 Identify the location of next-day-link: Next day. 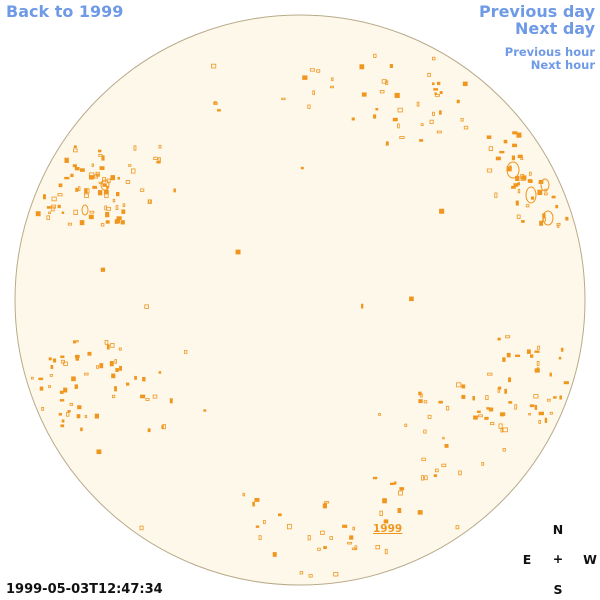
(555, 28).